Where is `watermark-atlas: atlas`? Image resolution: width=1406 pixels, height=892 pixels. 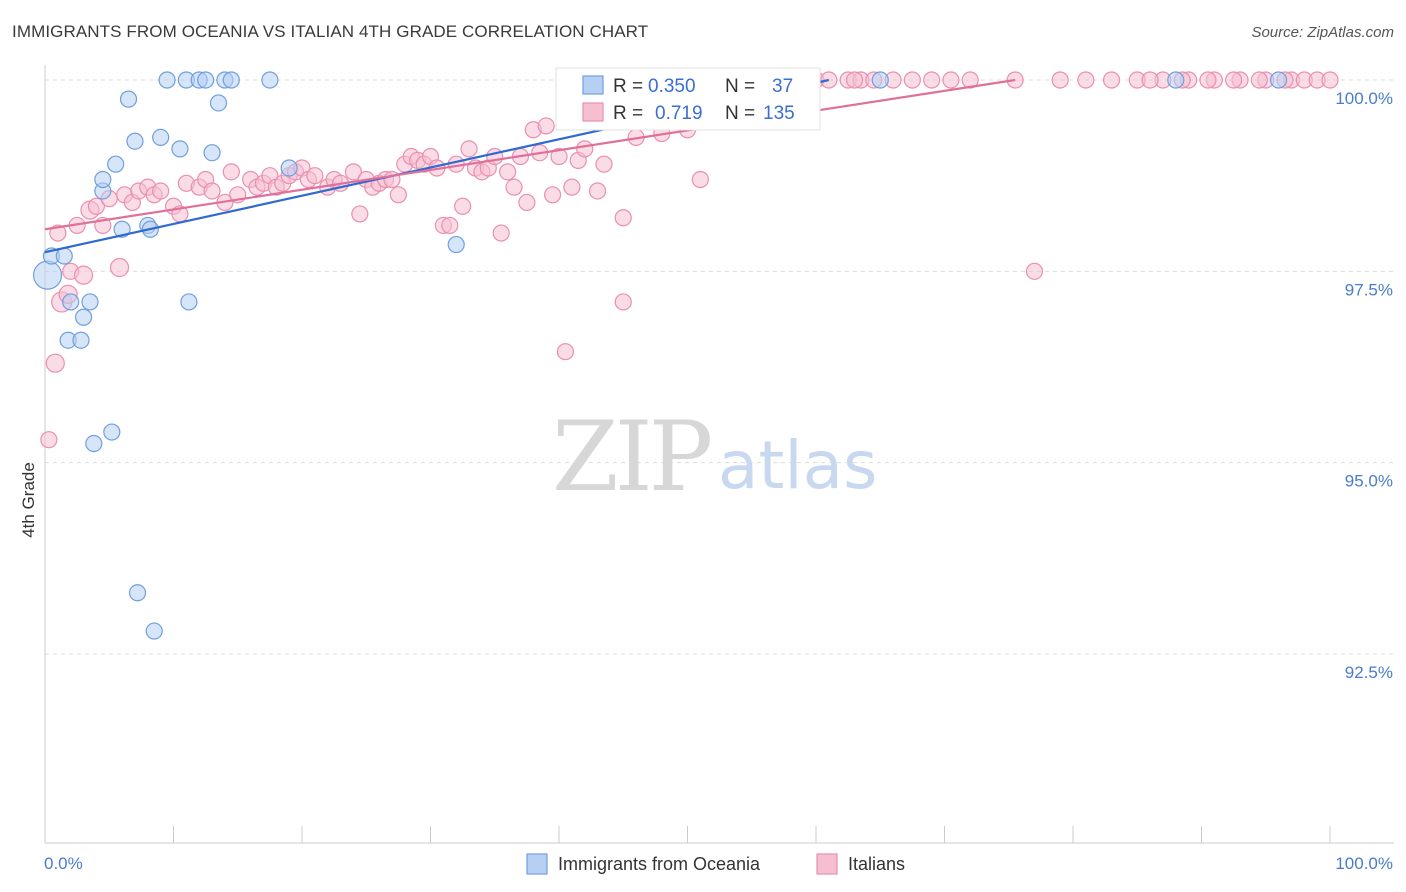 watermark-atlas: atlas is located at coordinates (798, 465).